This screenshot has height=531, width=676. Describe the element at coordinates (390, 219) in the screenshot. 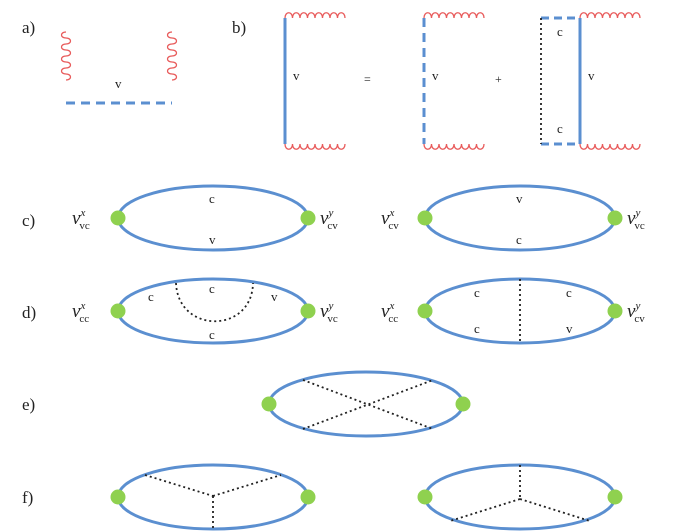

I see `vertex-label-left: vx cv` at that location.